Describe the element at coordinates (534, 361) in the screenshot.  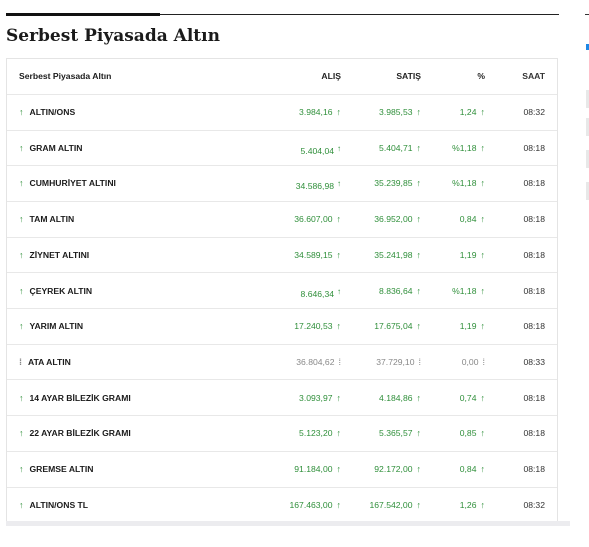
I see `row-time: 08:33` at that location.